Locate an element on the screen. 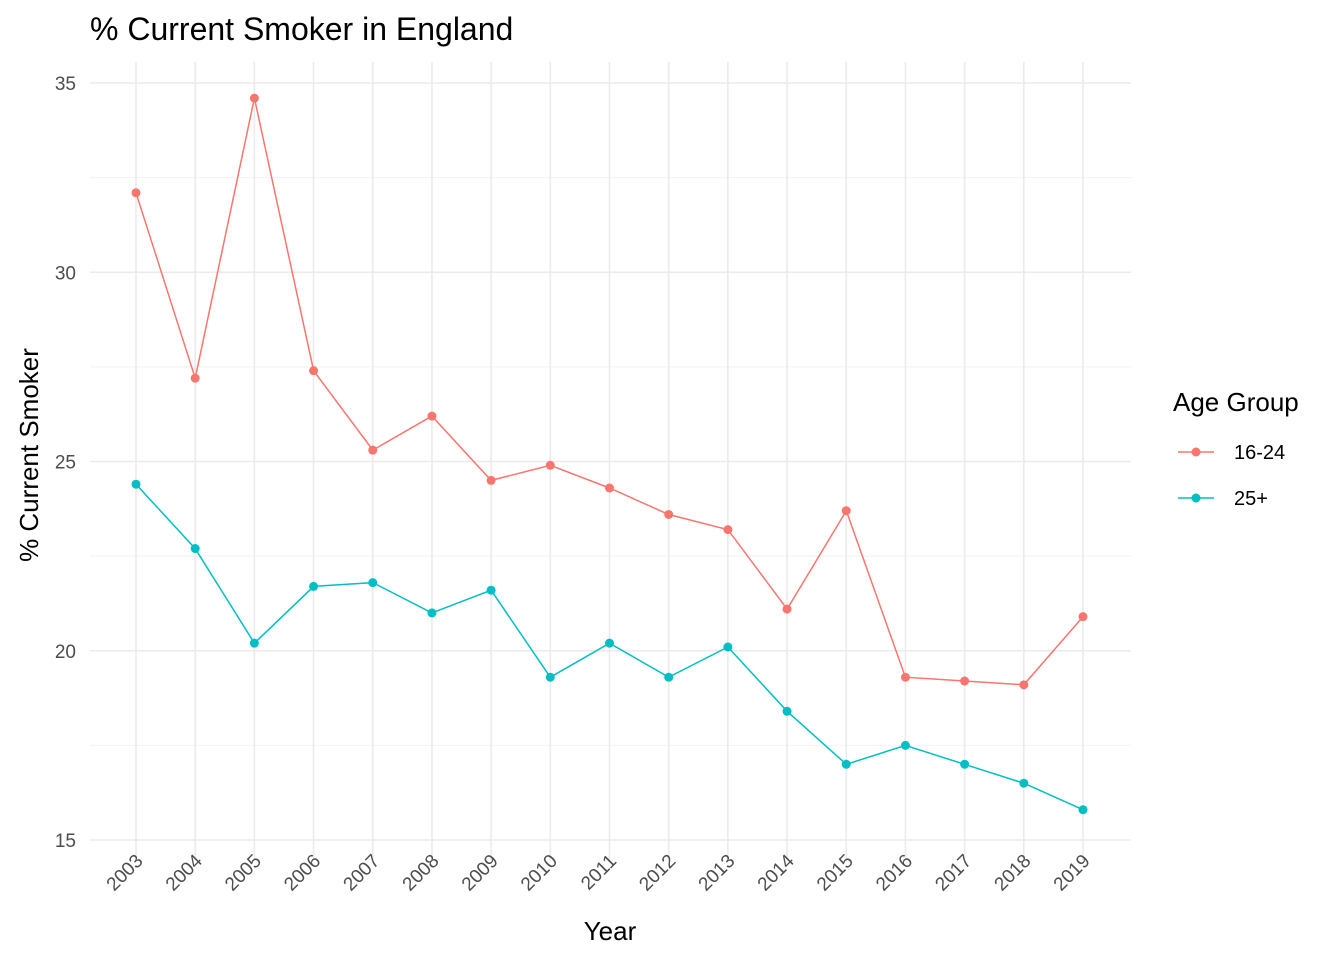 The height and width of the screenshot is (960, 1344). x-tick-label: 2006 is located at coordinates (302, 873).